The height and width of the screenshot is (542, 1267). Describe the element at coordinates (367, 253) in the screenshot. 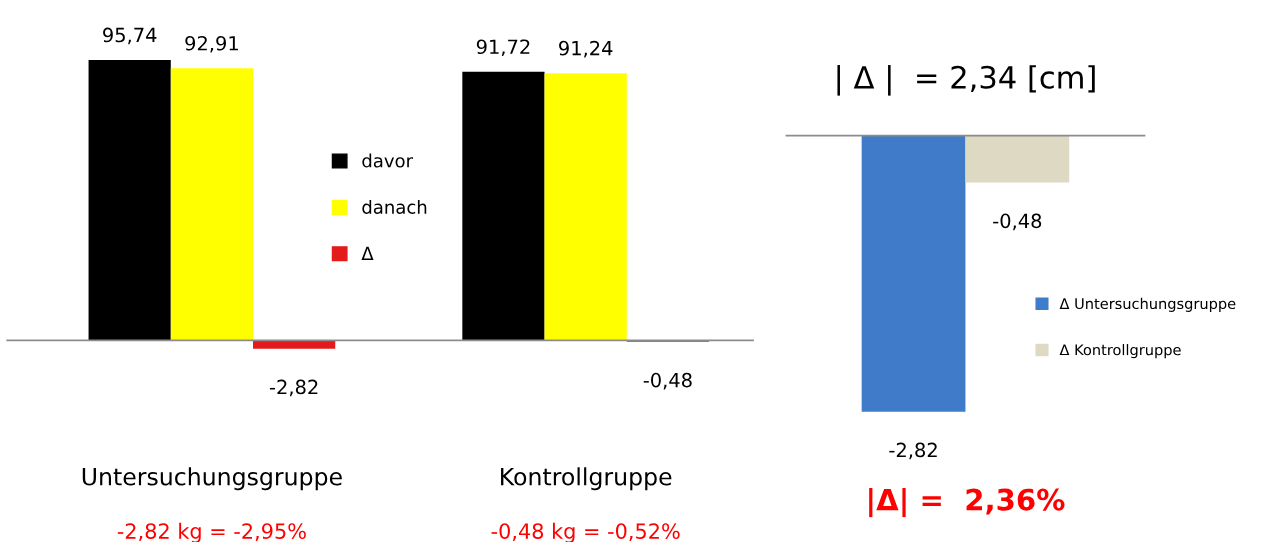

I see `legend-label: Δ` at that location.